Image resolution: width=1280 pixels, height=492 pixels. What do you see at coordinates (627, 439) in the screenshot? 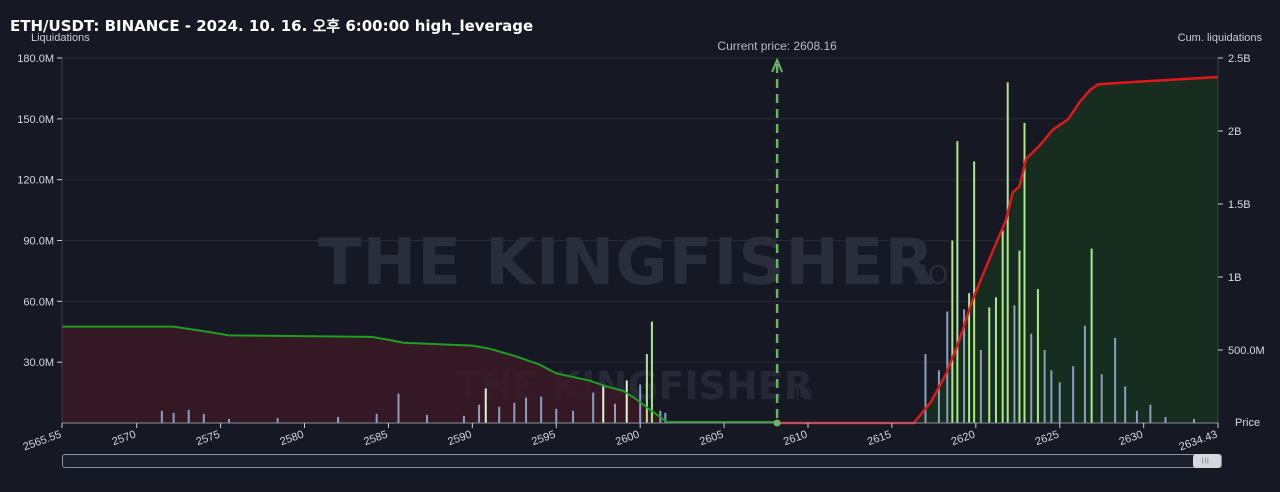
I see `x-tick-label-7: 2600` at bounding box center [627, 439].